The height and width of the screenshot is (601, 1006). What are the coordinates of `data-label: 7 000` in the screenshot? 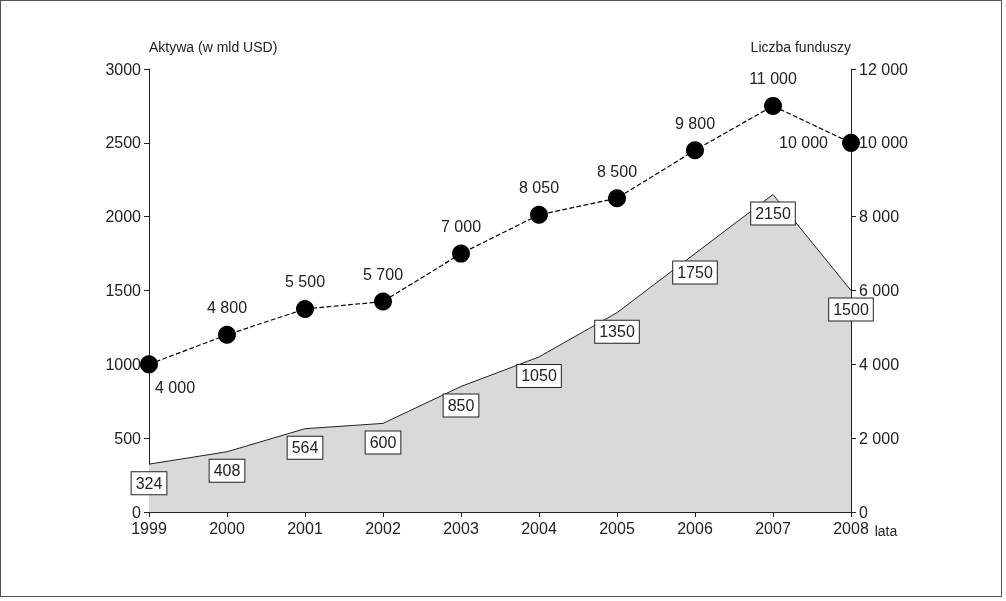 It's located at (461, 227).